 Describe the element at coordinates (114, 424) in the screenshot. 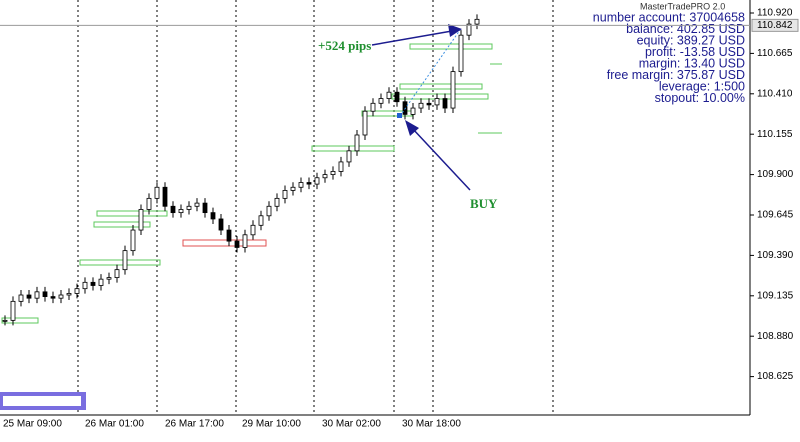

I see `time-label: 26 Mar 01:00` at that location.